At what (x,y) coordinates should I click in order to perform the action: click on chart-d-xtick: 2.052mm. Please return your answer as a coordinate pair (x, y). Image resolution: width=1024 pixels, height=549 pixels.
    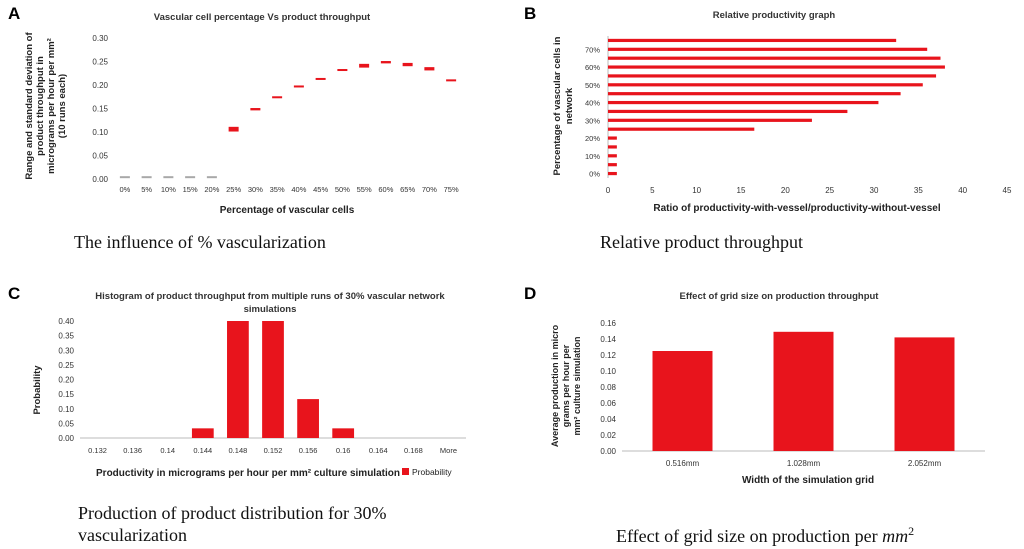
    Looking at the image, I should click on (925, 463).